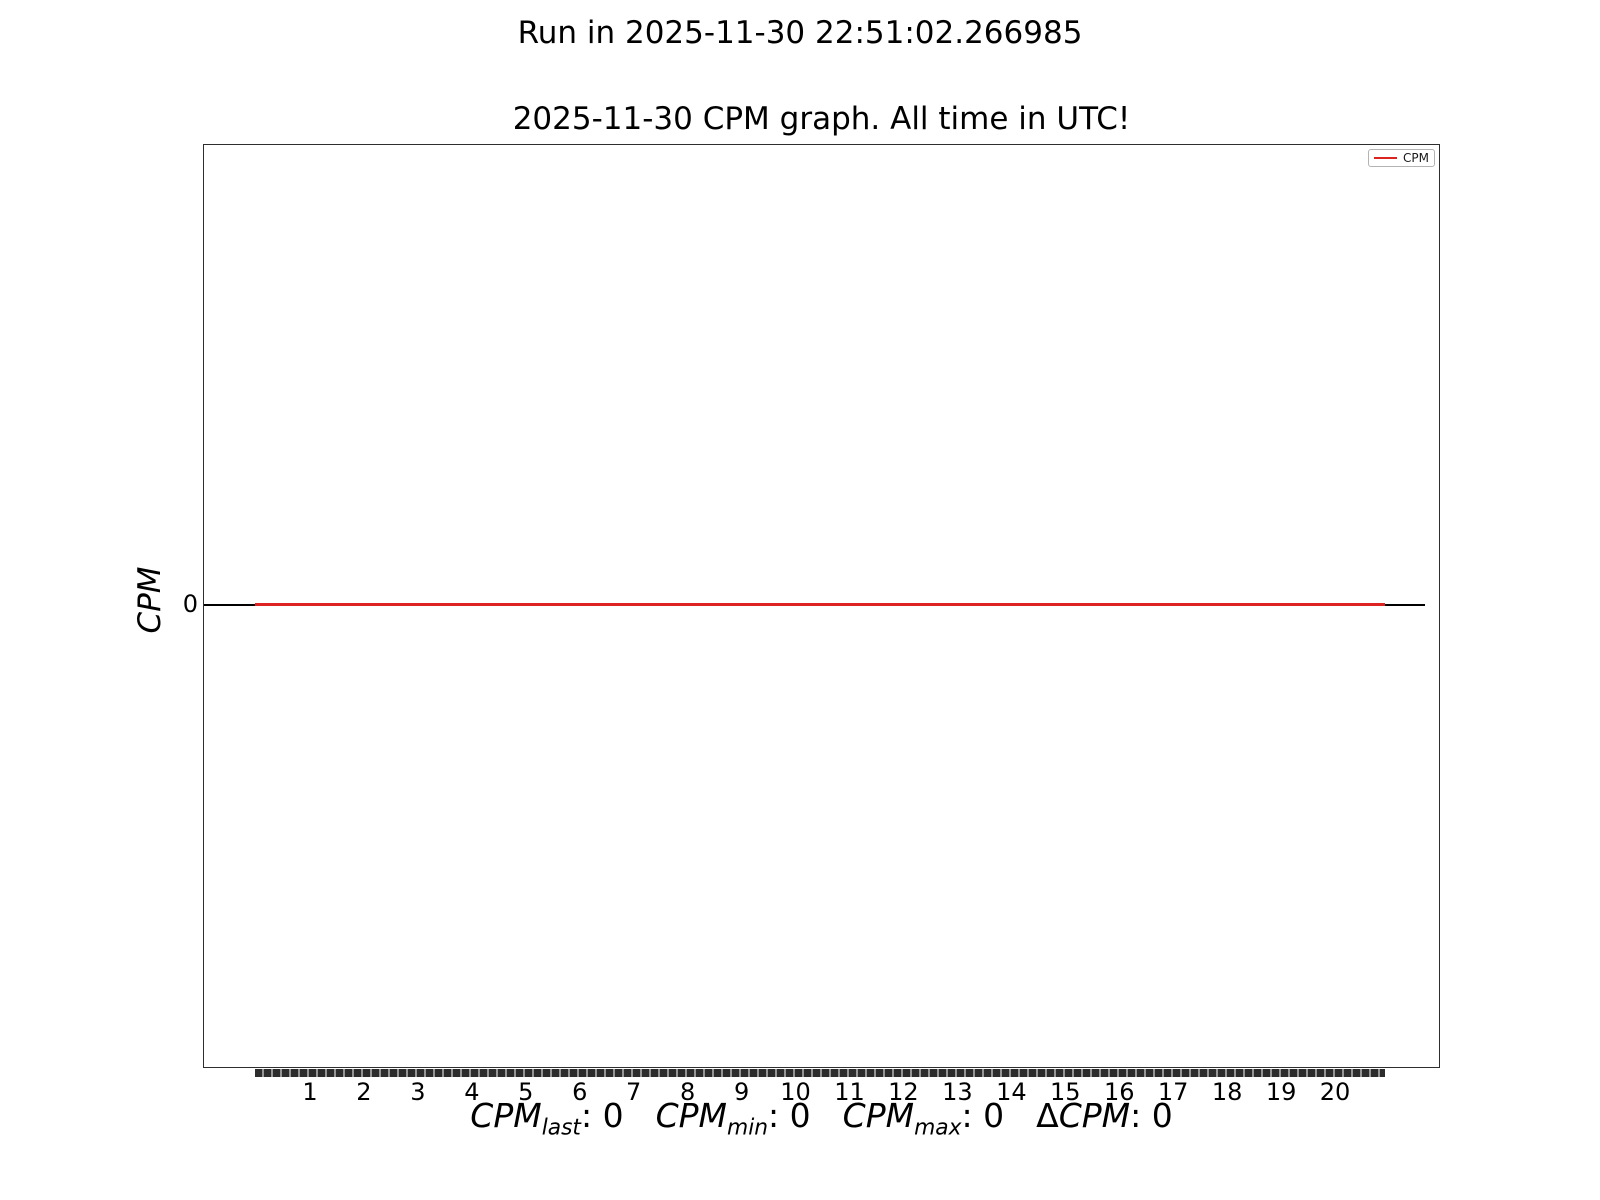 This screenshot has width=1600, height=1200. Describe the element at coordinates (821, 1118) in the screenshot. I see `stats-line: CPMlast: 0 CPMmin: 0 CPMmax: 0 ΔCPM: 0` at that location.